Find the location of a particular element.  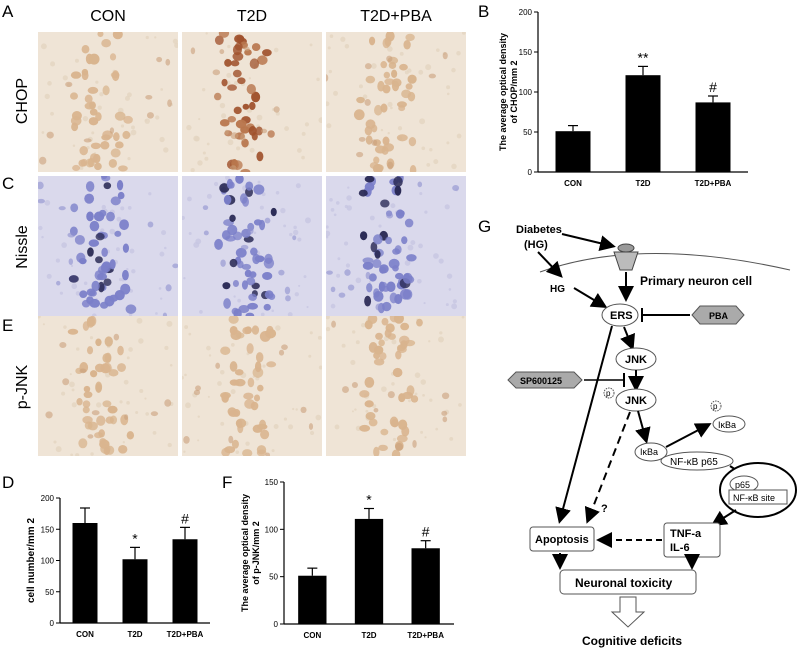

chart-f-xtick-label-0: CON is located at coordinates (312, 635).